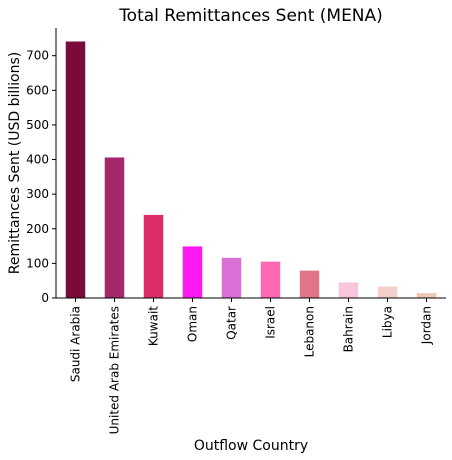 Image resolution: width=452 pixels, height=460 pixels. I want to click on x-tick-label-qatar: Qatar, so click(232, 323).